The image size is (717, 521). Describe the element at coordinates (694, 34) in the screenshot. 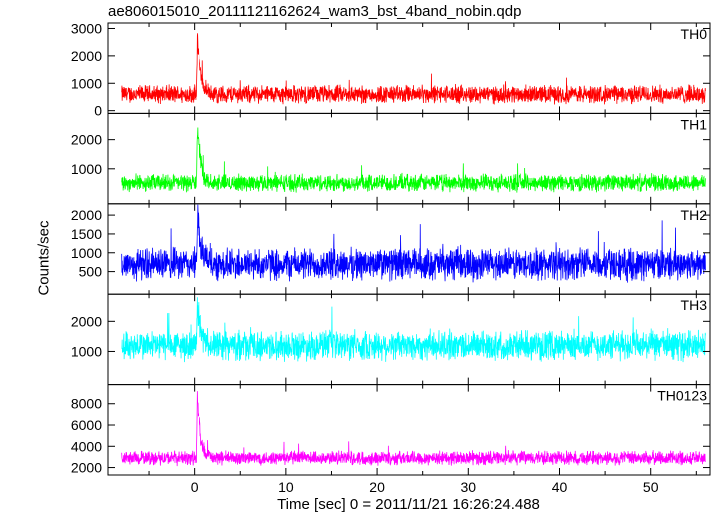

I see `panel-label: TH0` at that location.